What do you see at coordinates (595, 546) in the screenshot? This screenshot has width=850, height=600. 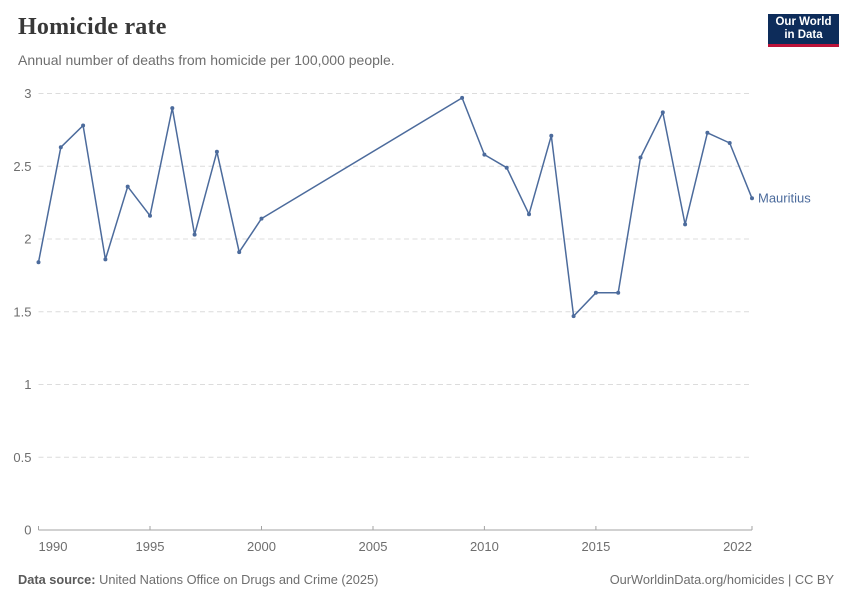 I see `x-axis-tick-label: 2015` at bounding box center [595, 546].